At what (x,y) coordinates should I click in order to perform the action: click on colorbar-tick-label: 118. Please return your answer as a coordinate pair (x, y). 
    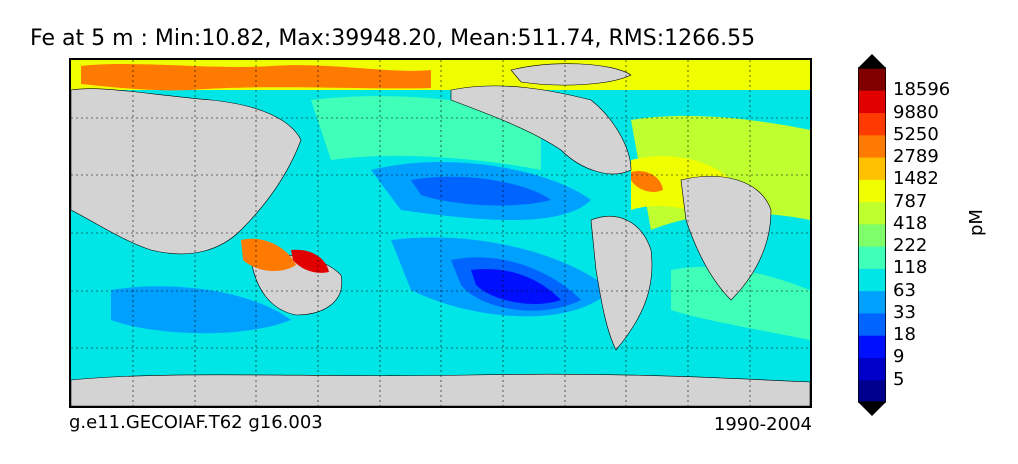
    Looking at the image, I should click on (910, 268).